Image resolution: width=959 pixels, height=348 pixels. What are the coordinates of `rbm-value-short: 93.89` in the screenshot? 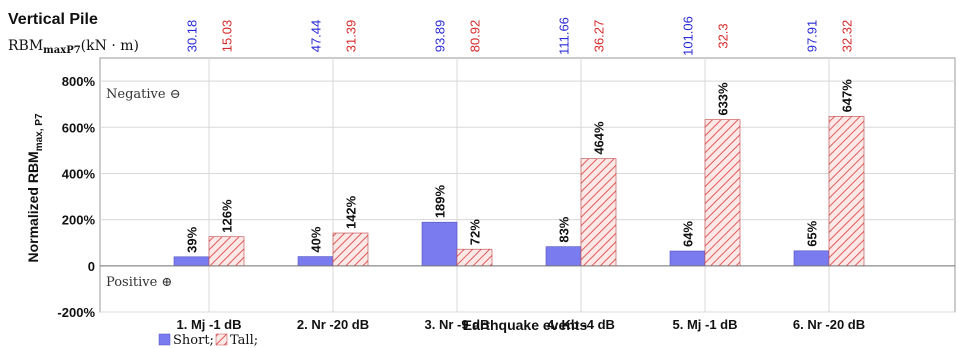 It's located at (440, 36).